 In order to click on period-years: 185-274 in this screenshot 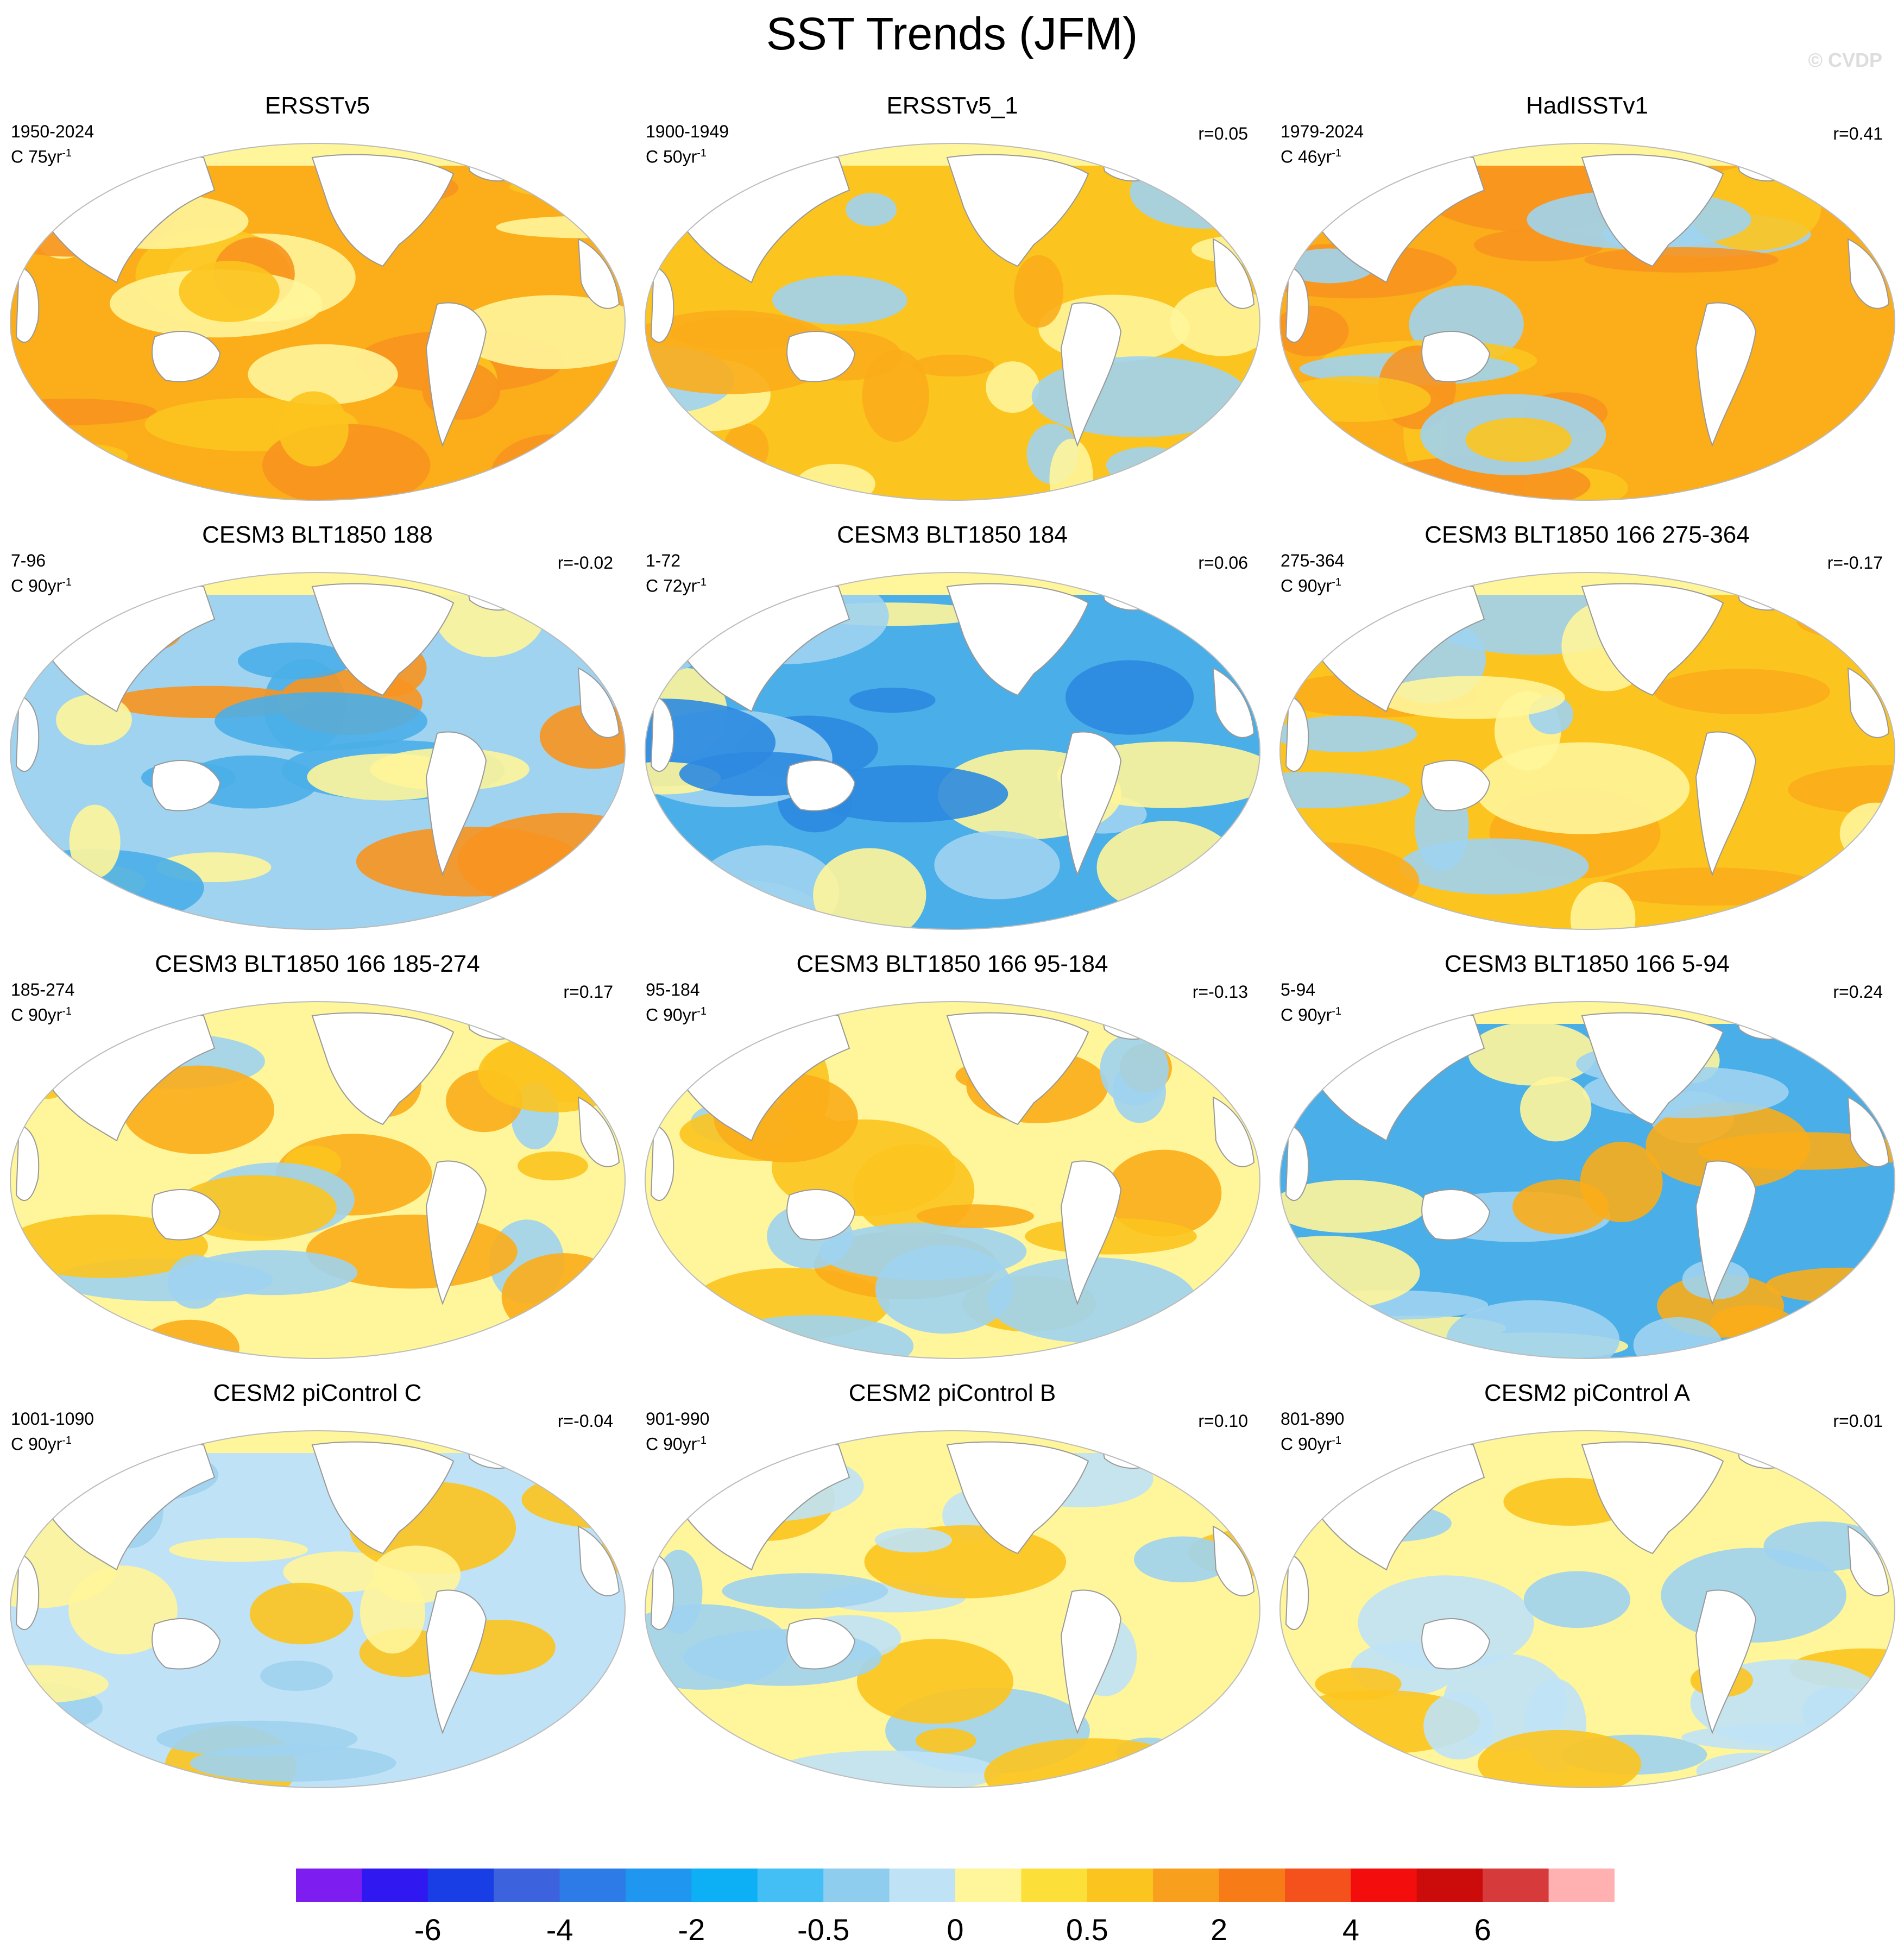, I will do `click(43, 989)`.